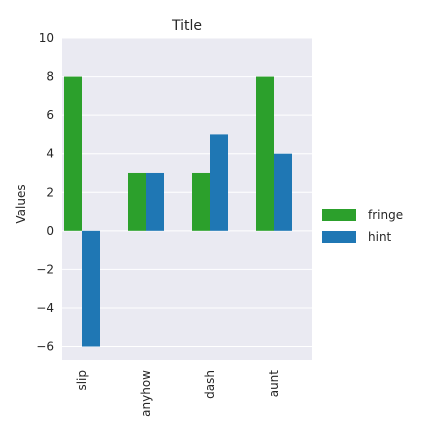  I want to click on bar-hint-slip, so click(91, 288).